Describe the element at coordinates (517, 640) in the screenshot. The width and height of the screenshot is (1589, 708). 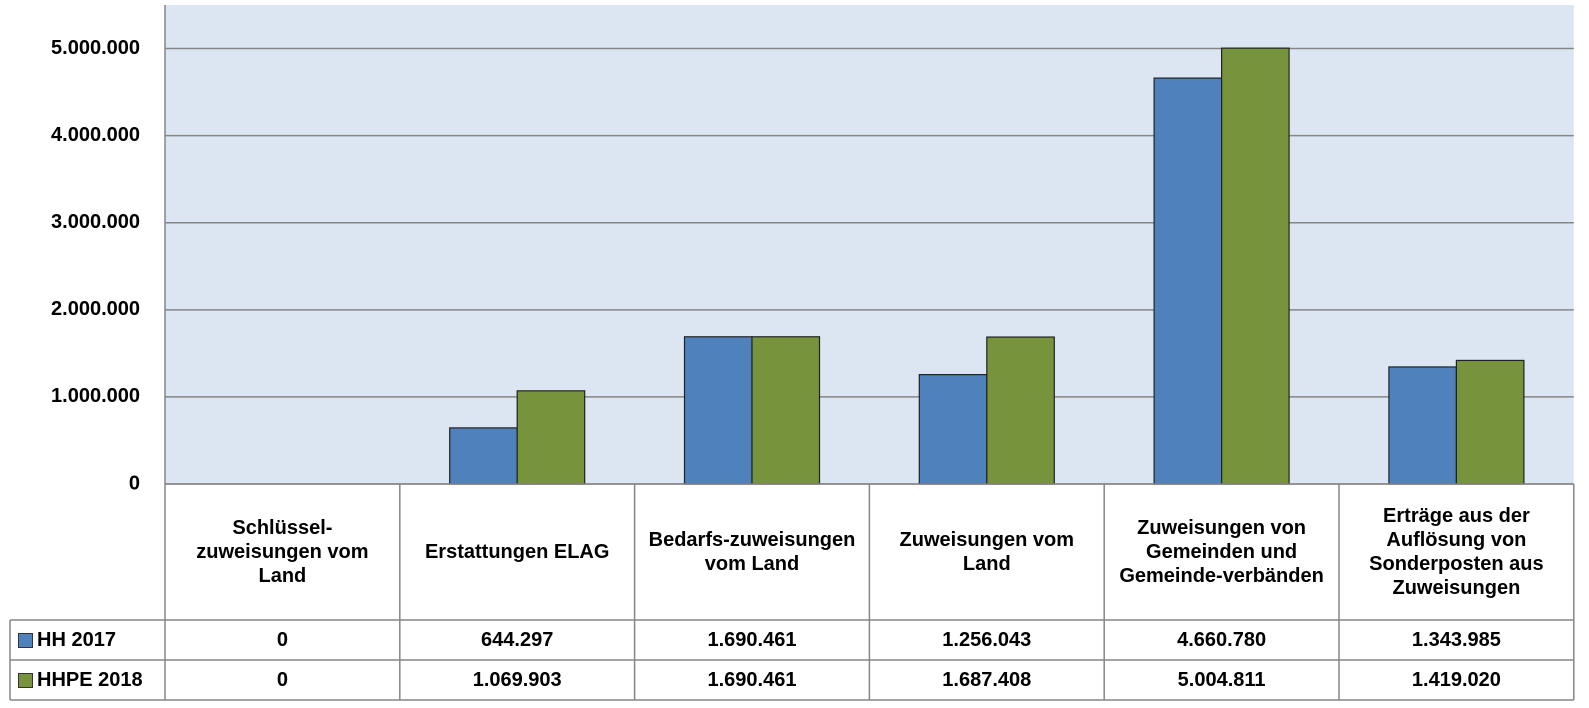
I see `value-cell: 644.297` at that location.